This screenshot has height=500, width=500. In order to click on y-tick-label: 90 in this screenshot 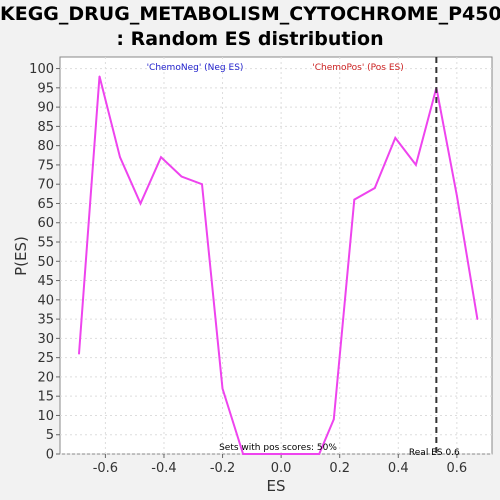, I will do `click(45, 108)`.